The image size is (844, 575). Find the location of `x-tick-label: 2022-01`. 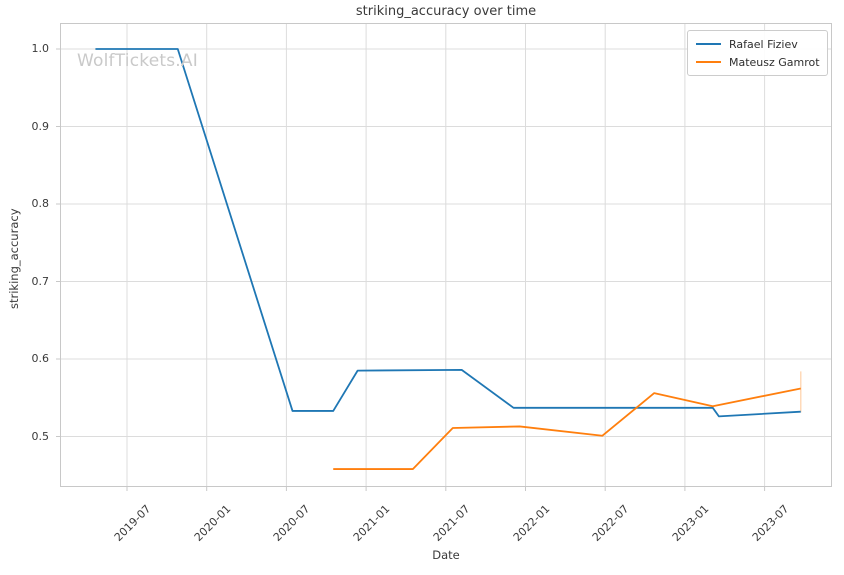

x-tick-label: 2022-01 is located at coordinates (531, 523).